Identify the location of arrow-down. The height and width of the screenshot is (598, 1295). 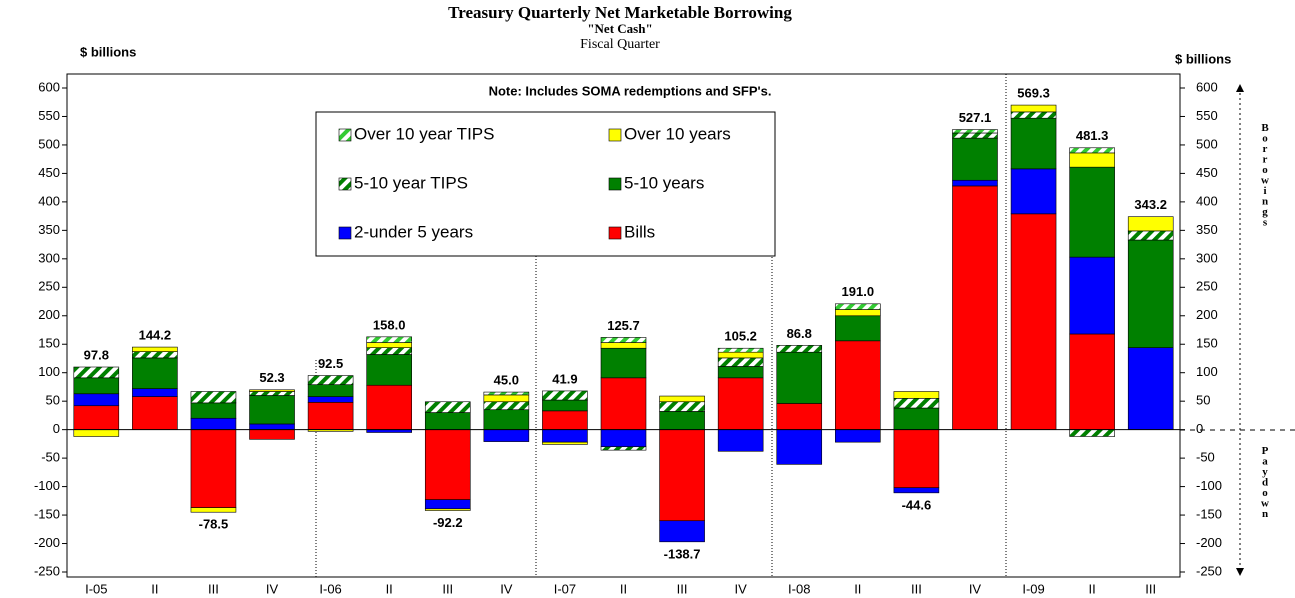
(1240, 572).